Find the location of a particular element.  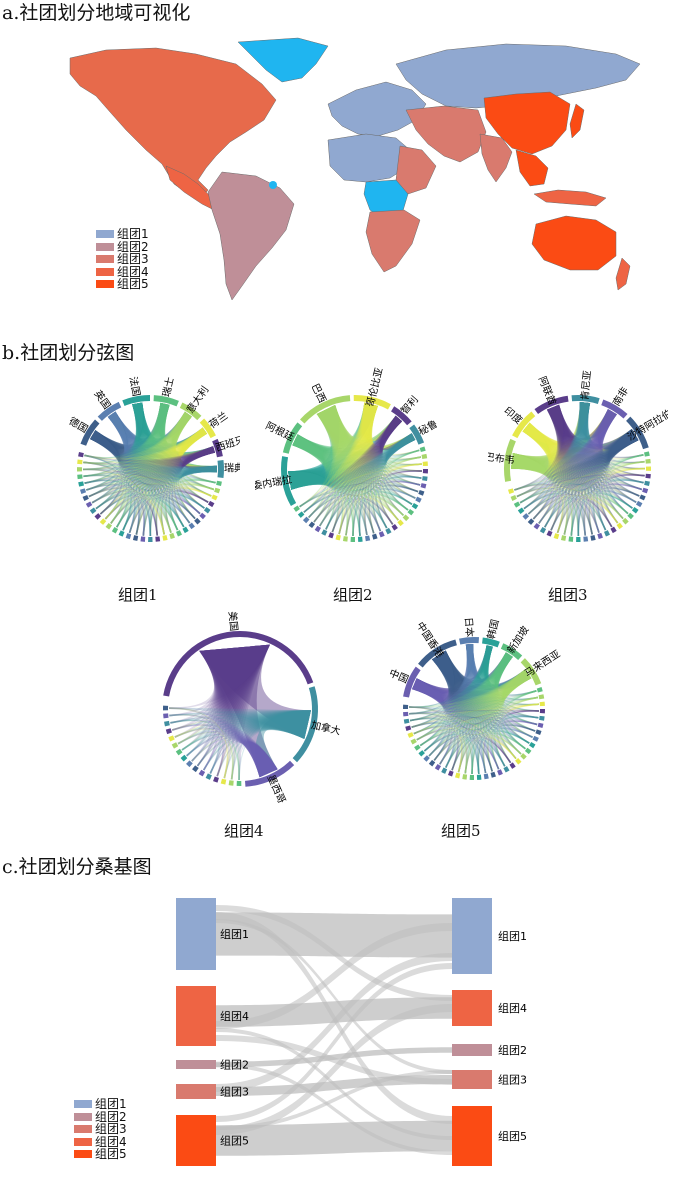

sankey-right-label: 组团3 is located at coordinates (512, 1080).